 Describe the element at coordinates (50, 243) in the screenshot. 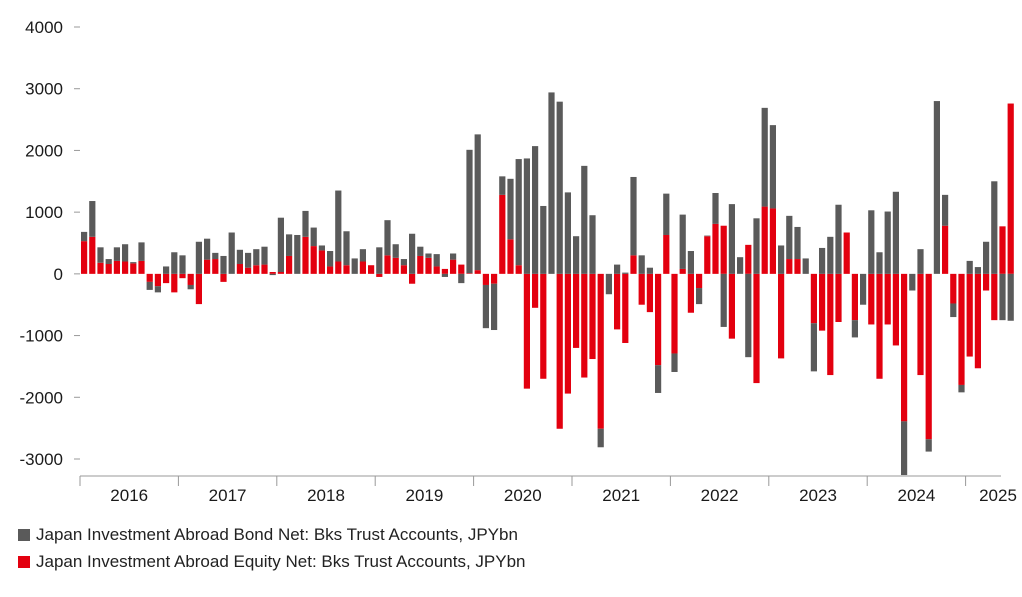

I see `y-axis: 4000 3000 2000 1000 0 -1000 -2000 -3000` at that location.